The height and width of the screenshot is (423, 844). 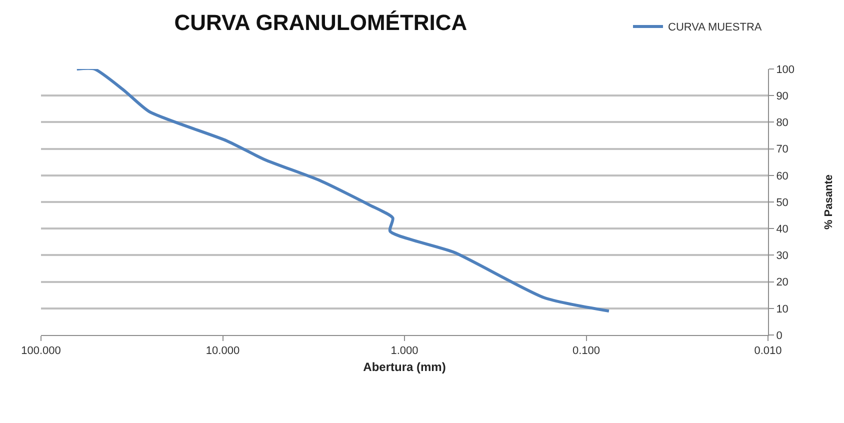 What do you see at coordinates (41, 351) in the screenshot?
I see `x-tick-label: 100.000` at bounding box center [41, 351].